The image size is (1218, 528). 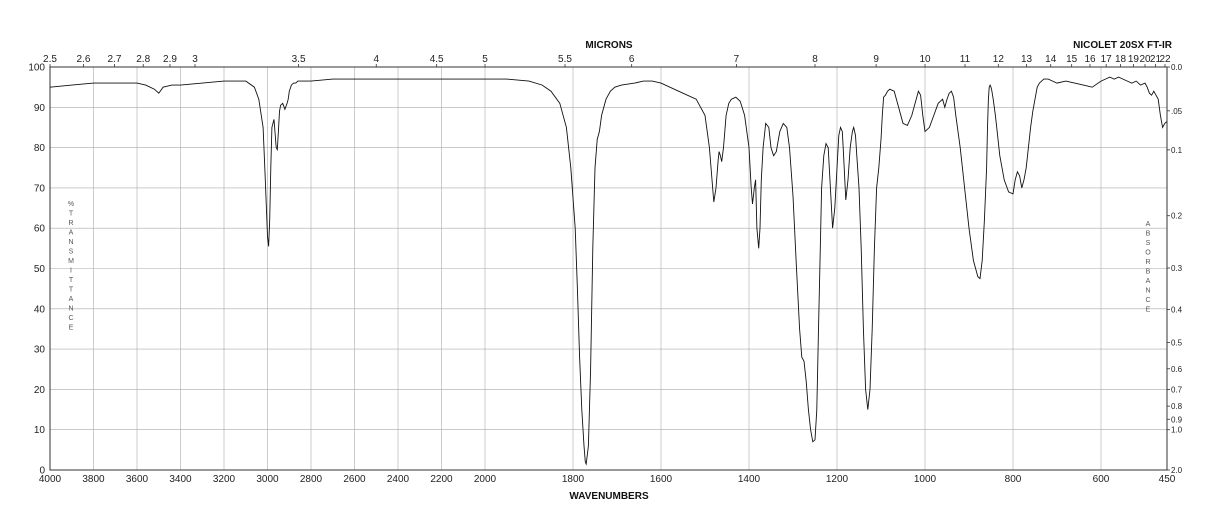 I want to click on micron-tick-label: 21, so click(x=1156, y=59).